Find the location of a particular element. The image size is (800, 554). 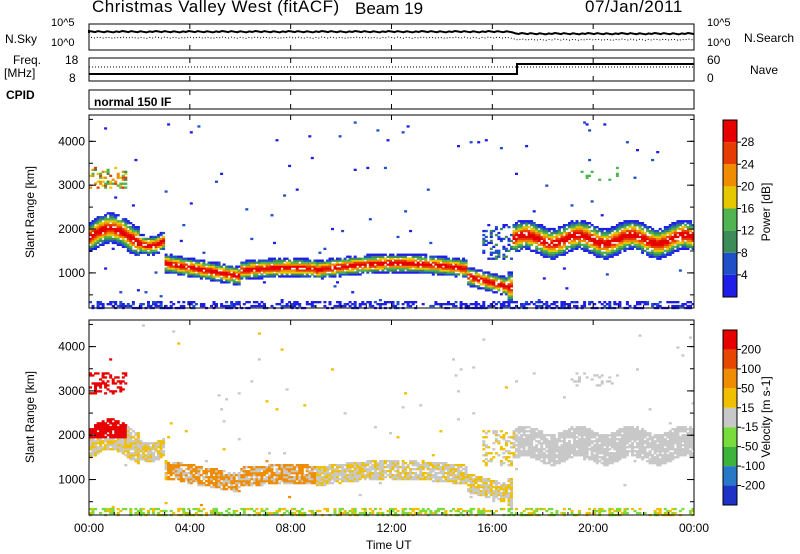

colorbar-tick-label: 200 is located at coordinates (751, 349).